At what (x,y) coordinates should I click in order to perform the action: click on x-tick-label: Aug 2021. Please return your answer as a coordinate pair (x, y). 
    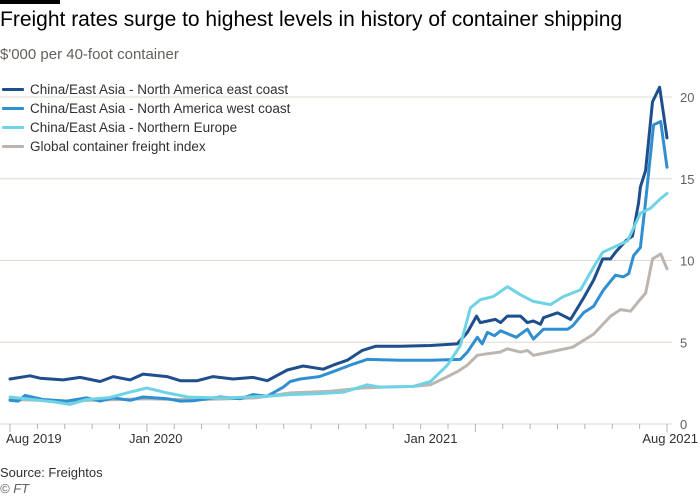
    Looking at the image, I should click on (670, 438).